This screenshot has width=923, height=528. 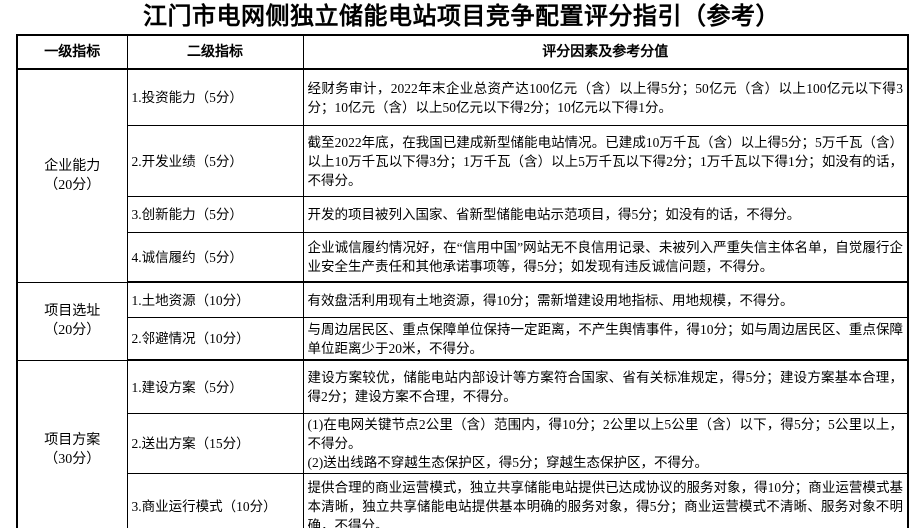 What do you see at coordinates (215, 299) in the screenshot?
I see `indicator-cell: 1.土地资源（10分）` at bounding box center [215, 299].